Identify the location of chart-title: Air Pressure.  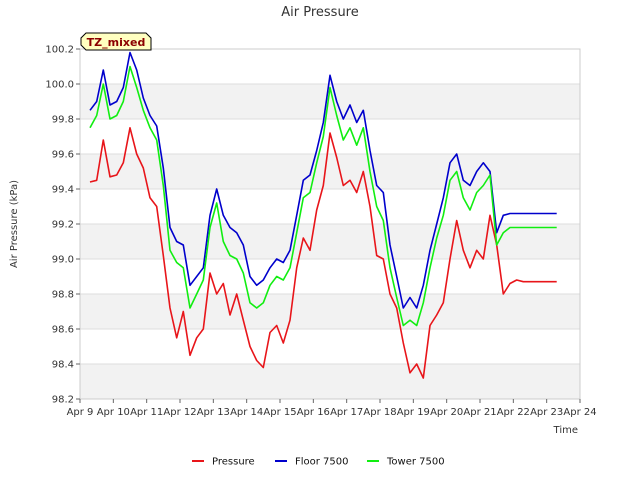
(320, 12).